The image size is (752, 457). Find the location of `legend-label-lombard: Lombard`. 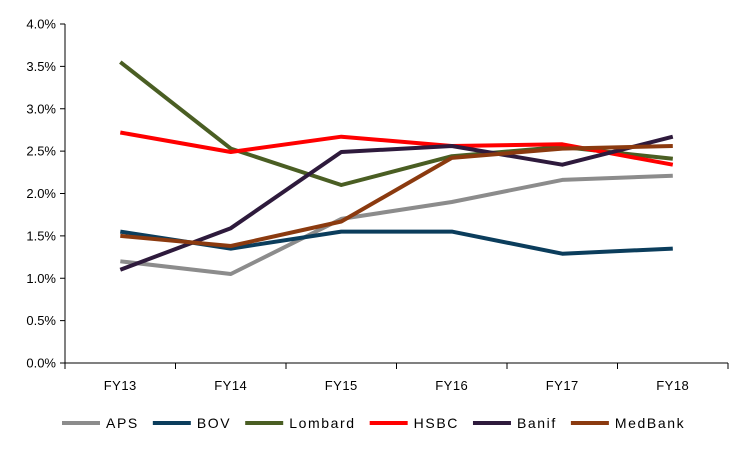

legend-label-lombard: Lombard is located at coordinates (322, 423).